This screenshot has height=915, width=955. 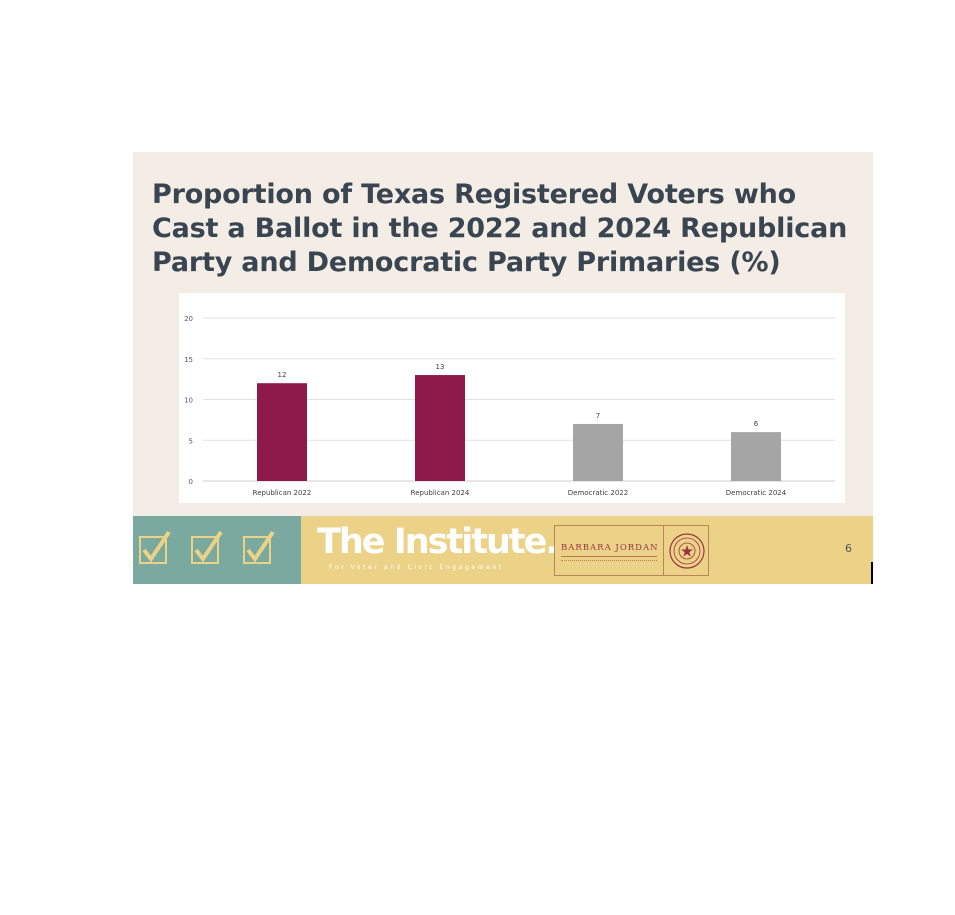 I want to click on barbara-jordan-name: BARBARA JORDAN, so click(x=610, y=548).